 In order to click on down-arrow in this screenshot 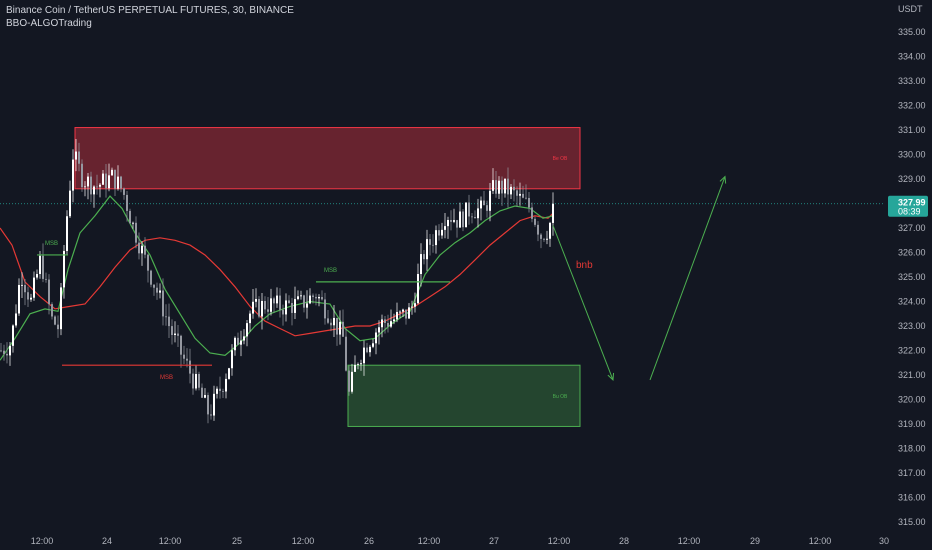, I will do `click(583, 303)`.